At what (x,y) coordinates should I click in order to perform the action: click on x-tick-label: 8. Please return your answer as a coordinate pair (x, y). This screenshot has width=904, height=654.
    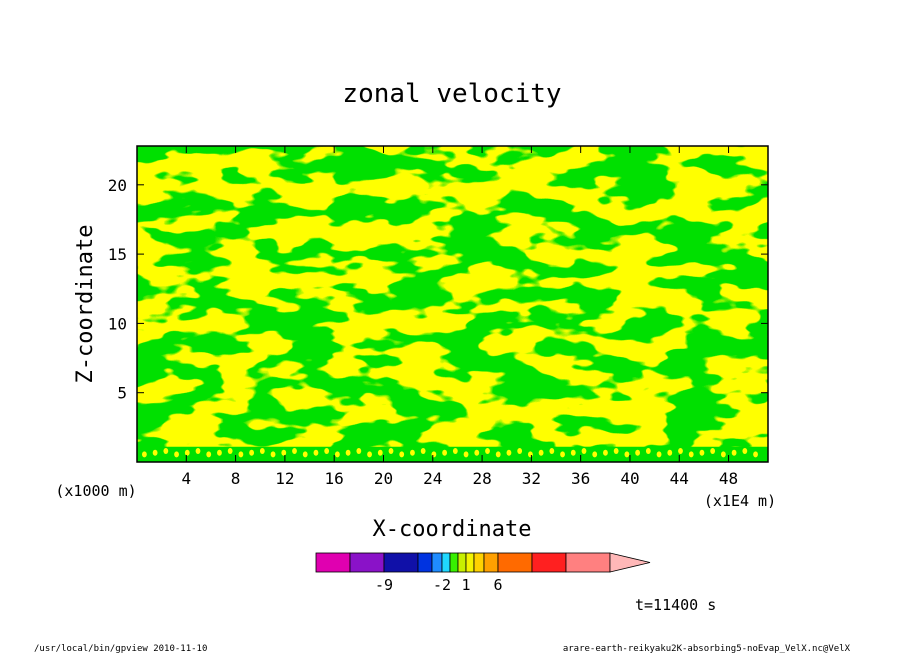
    Looking at the image, I should click on (236, 478).